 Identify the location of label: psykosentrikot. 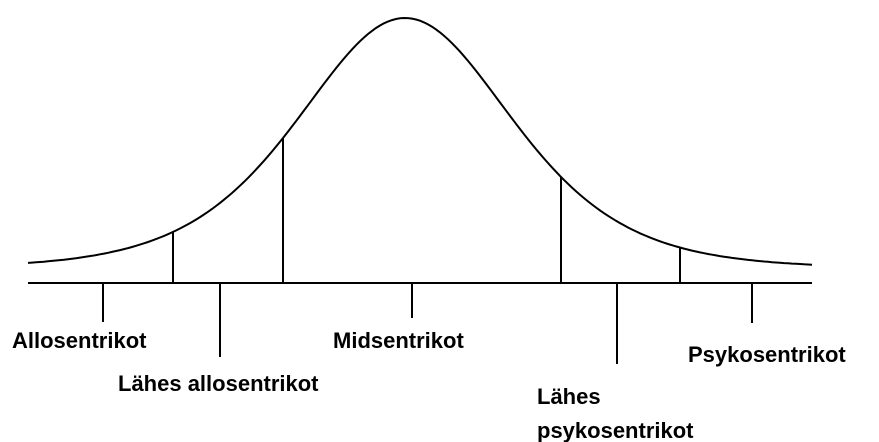
(615, 430).